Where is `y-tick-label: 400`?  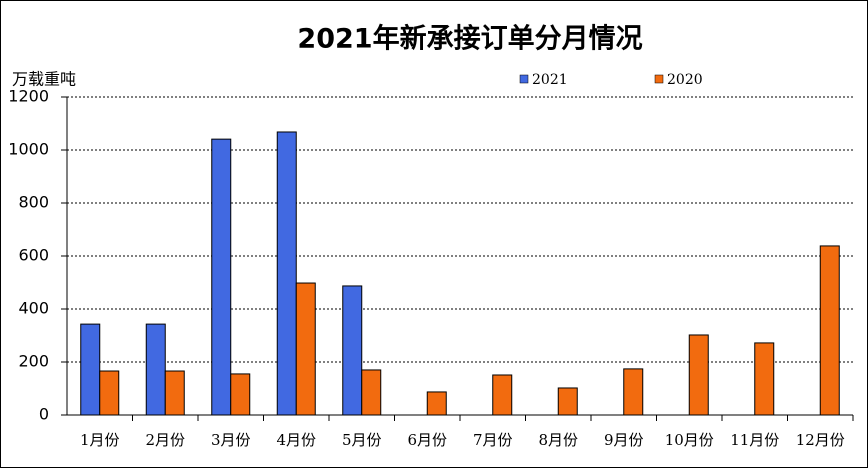
y-tick-label: 400 is located at coordinates (33, 308).